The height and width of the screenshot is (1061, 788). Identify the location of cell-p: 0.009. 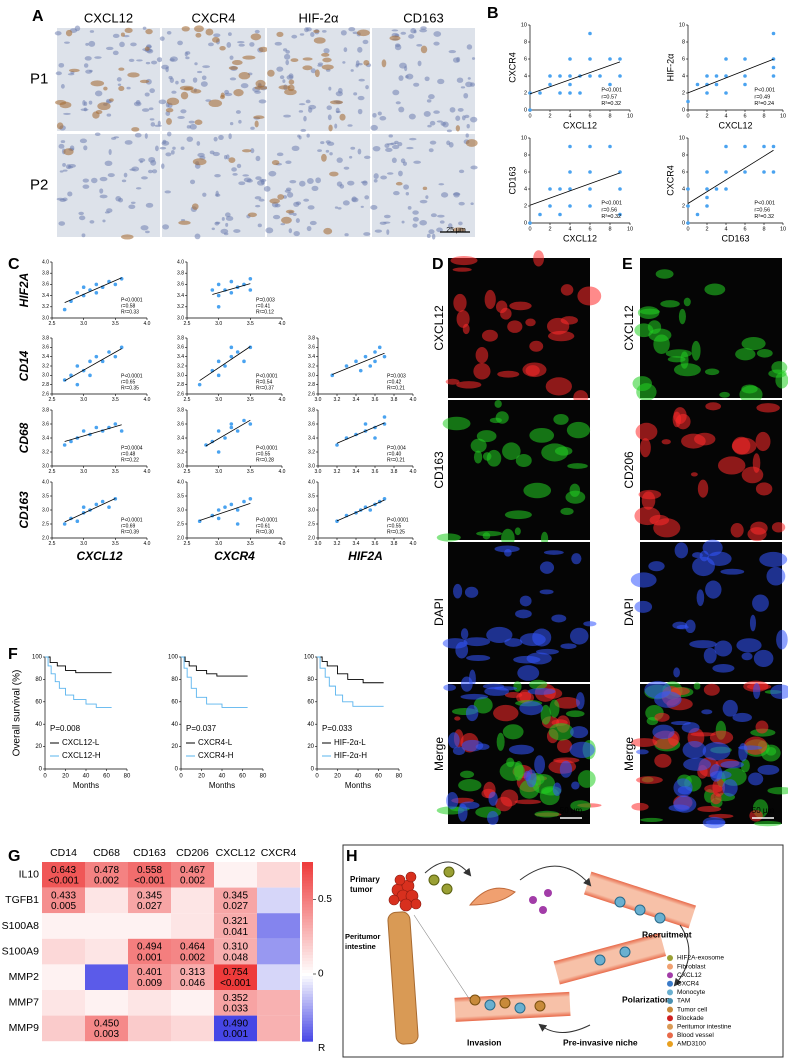
(149, 983).